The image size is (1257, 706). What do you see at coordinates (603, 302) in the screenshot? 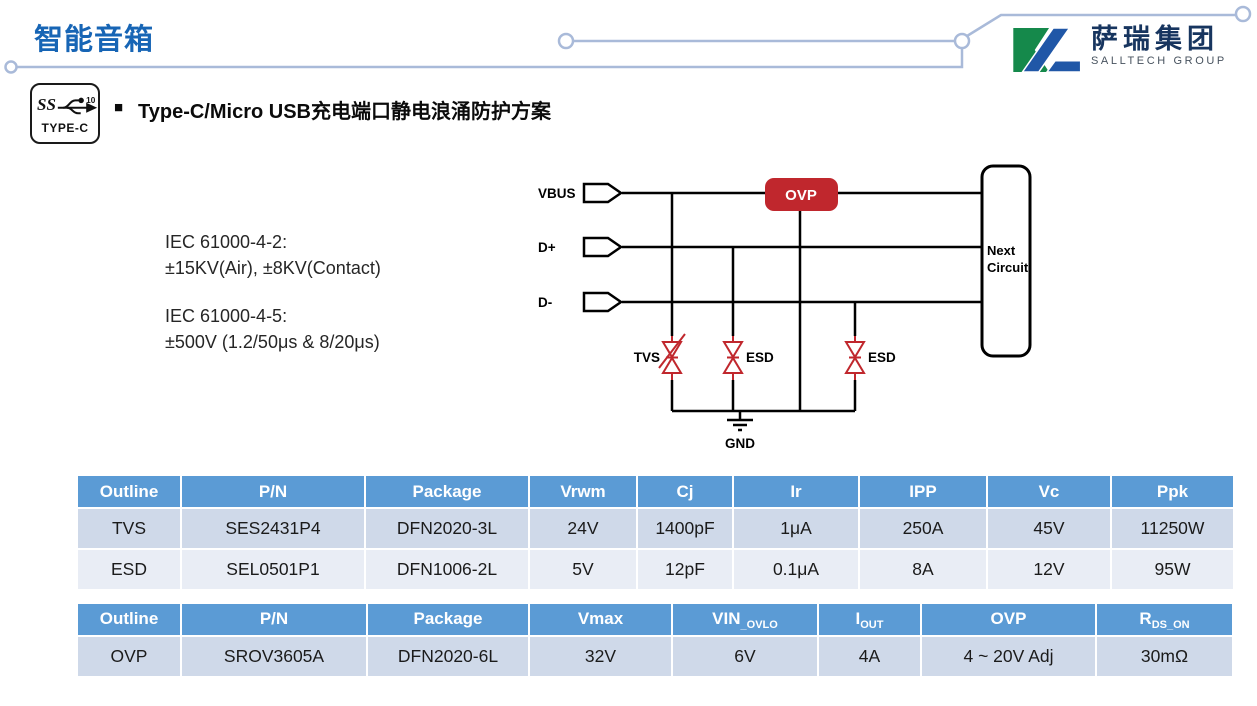
I see `dminus-pin-icon` at bounding box center [603, 302].